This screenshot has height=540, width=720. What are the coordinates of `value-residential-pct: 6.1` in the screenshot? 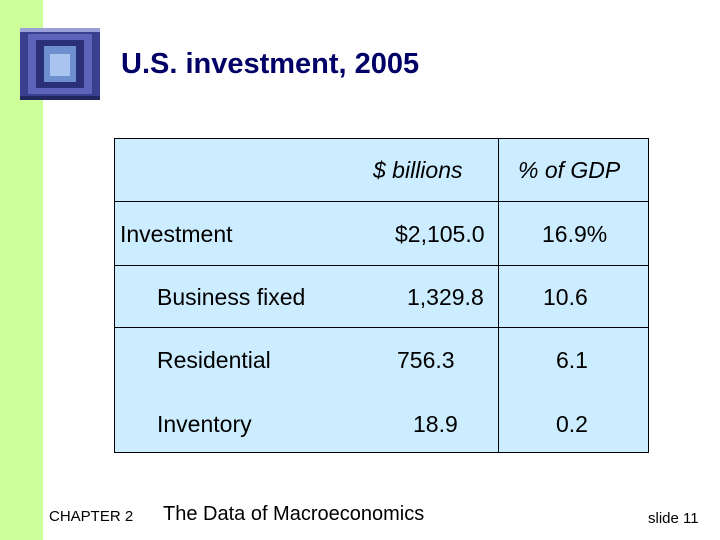 It's located at (572, 360).